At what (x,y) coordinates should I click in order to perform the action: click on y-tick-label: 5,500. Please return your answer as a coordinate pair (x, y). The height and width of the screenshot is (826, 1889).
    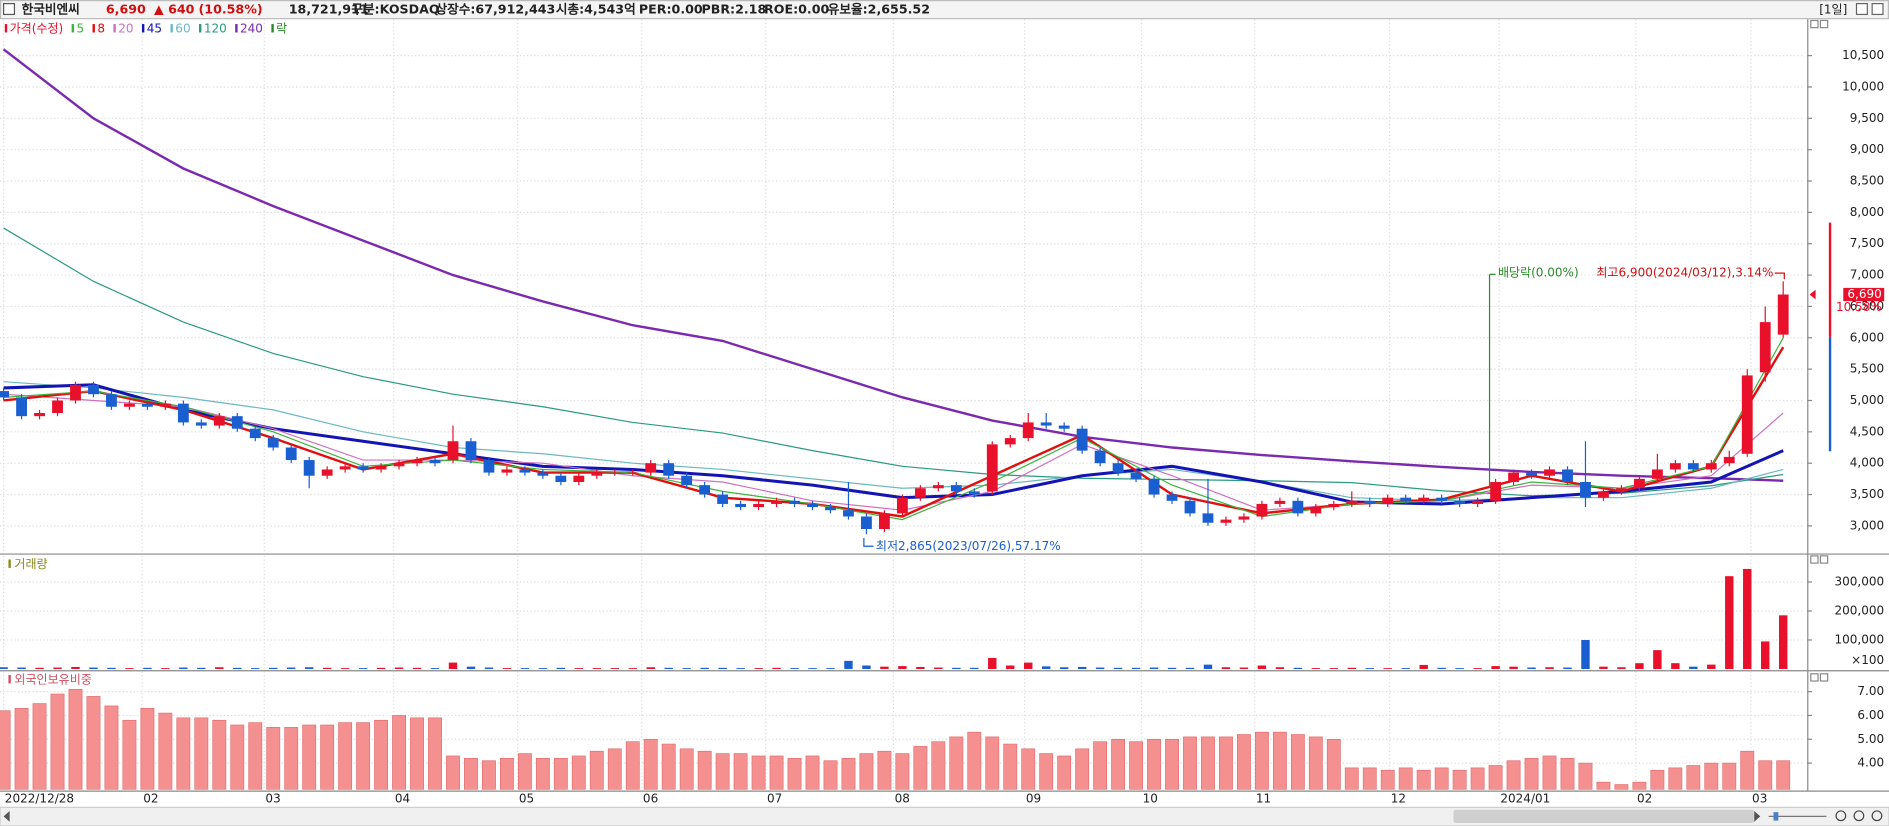
    Looking at the image, I should click on (1867, 369).